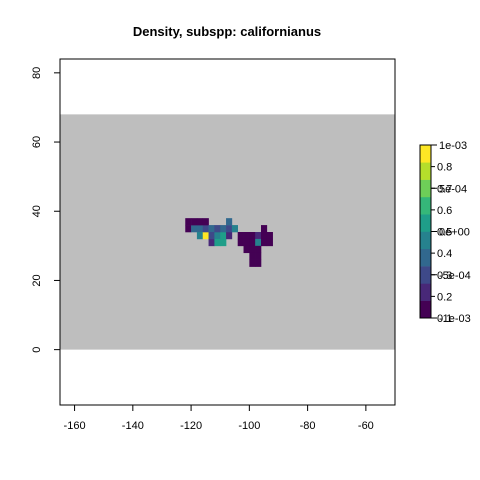 The width and height of the screenshot is (480, 480). Describe the element at coordinates (133, 426) in the screenshot. I see `x-tick-label: -140` at that location.